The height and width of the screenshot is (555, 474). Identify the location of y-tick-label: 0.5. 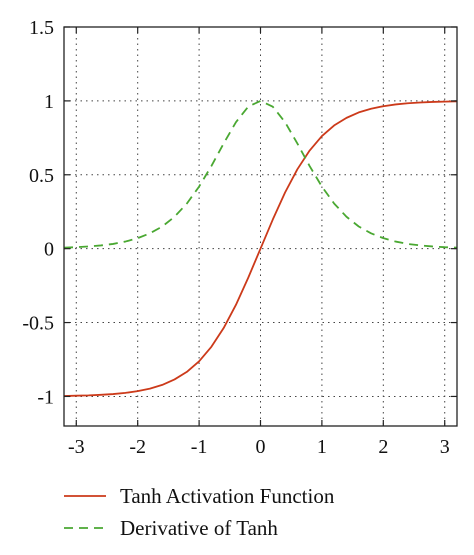
(41, 176).